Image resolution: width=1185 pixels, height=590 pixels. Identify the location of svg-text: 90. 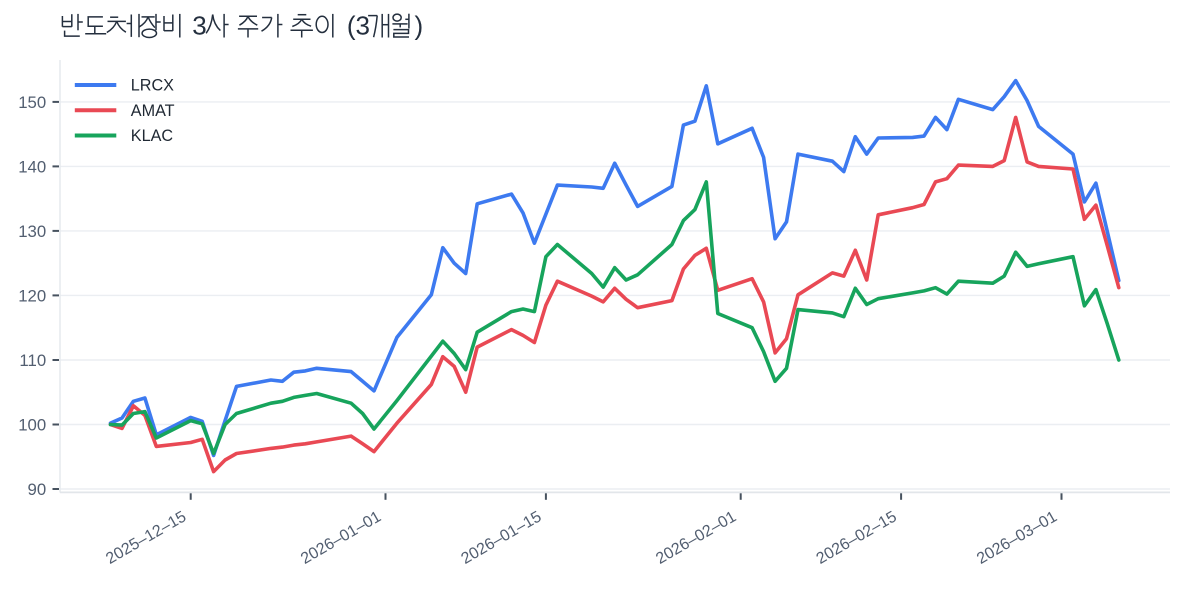
(37, 489).